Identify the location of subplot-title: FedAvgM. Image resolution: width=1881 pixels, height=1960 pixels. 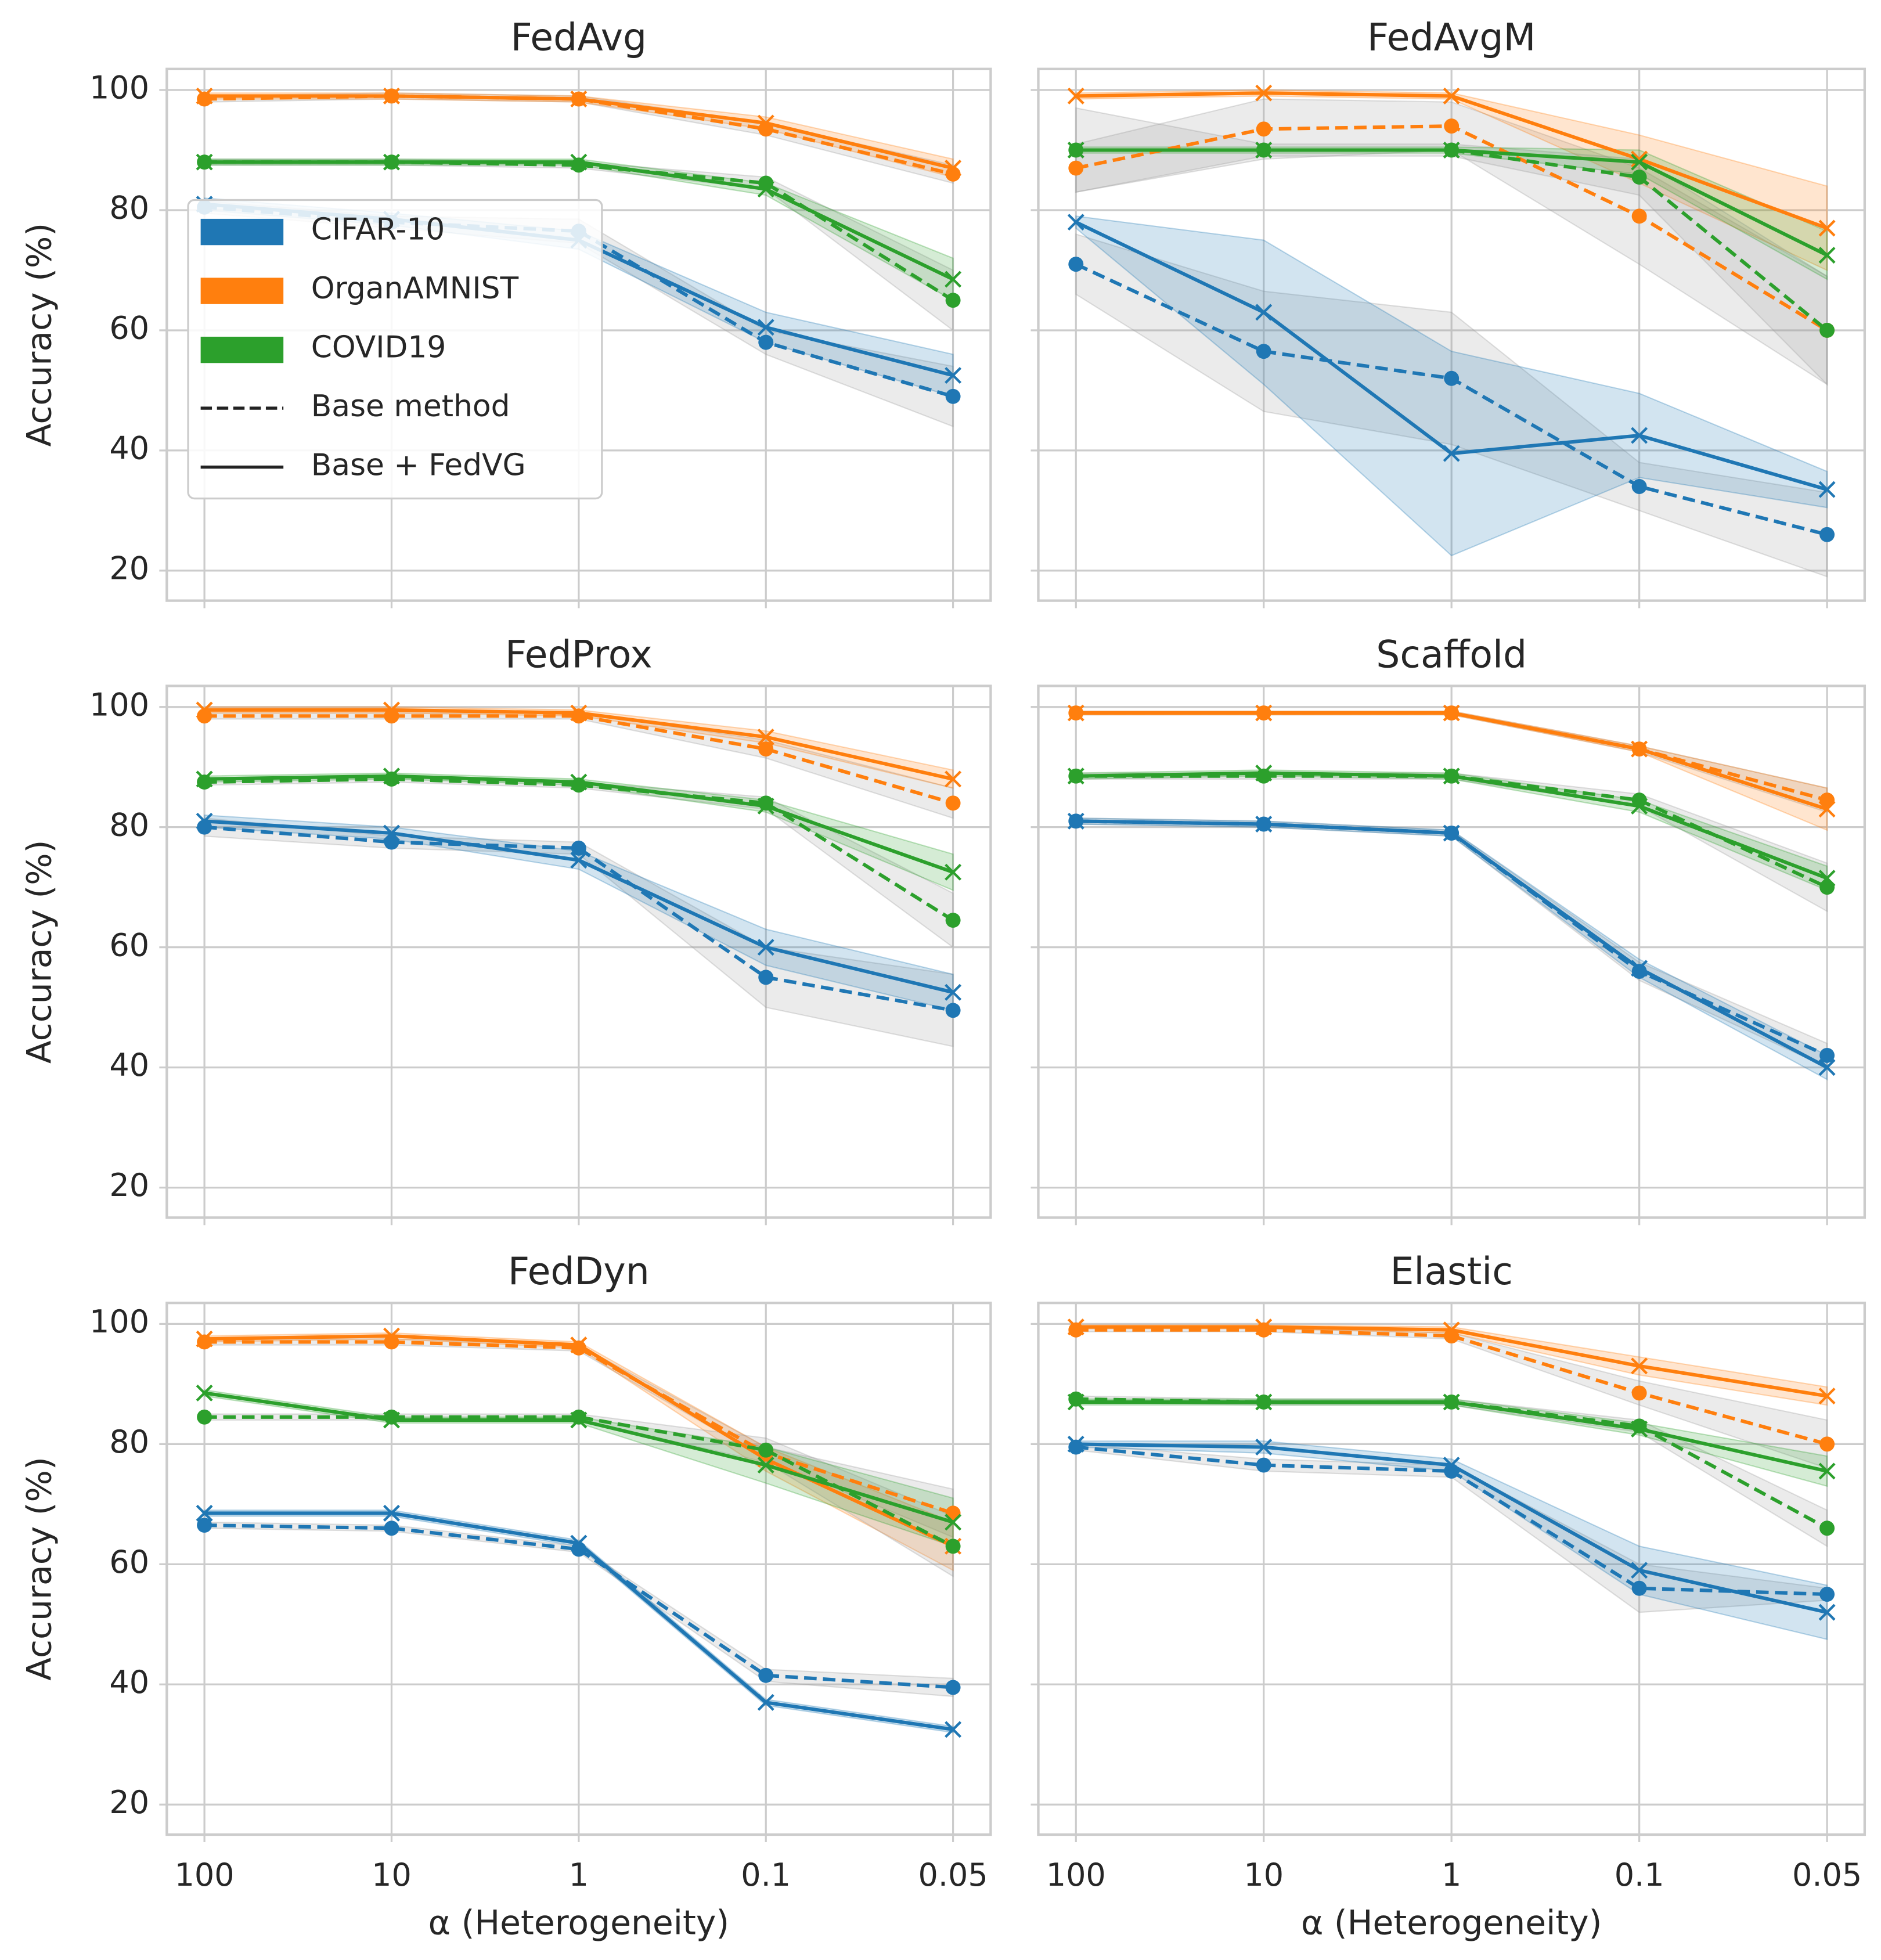
(1452, 38).